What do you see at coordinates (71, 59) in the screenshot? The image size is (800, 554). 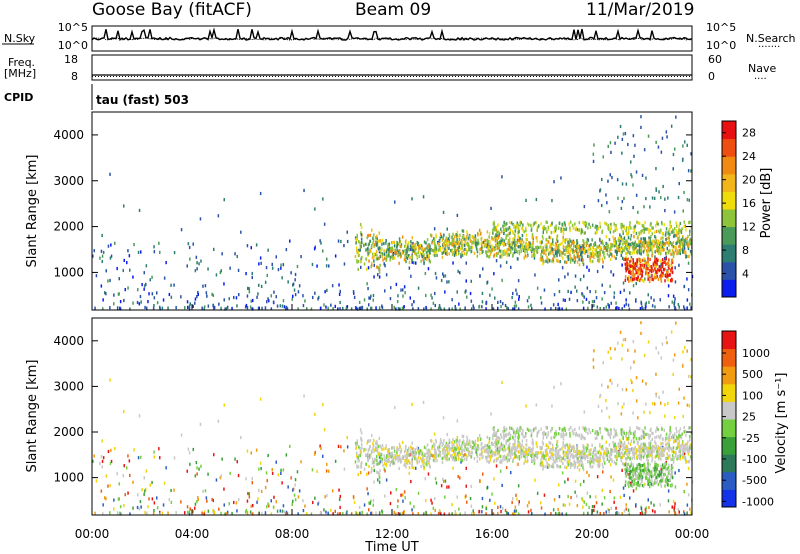 I see `freq-tick-top: 18` at bounding box center [71, 59].